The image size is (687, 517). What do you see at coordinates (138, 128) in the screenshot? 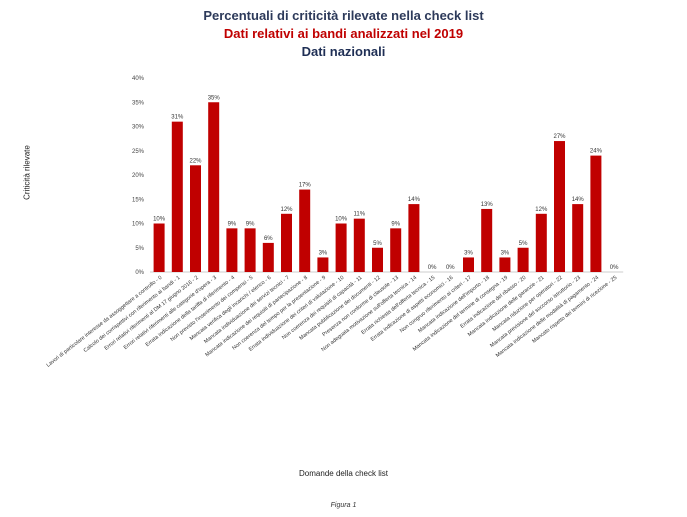
I see `y-tick-label: 30%` at bounding box center [138, 128].